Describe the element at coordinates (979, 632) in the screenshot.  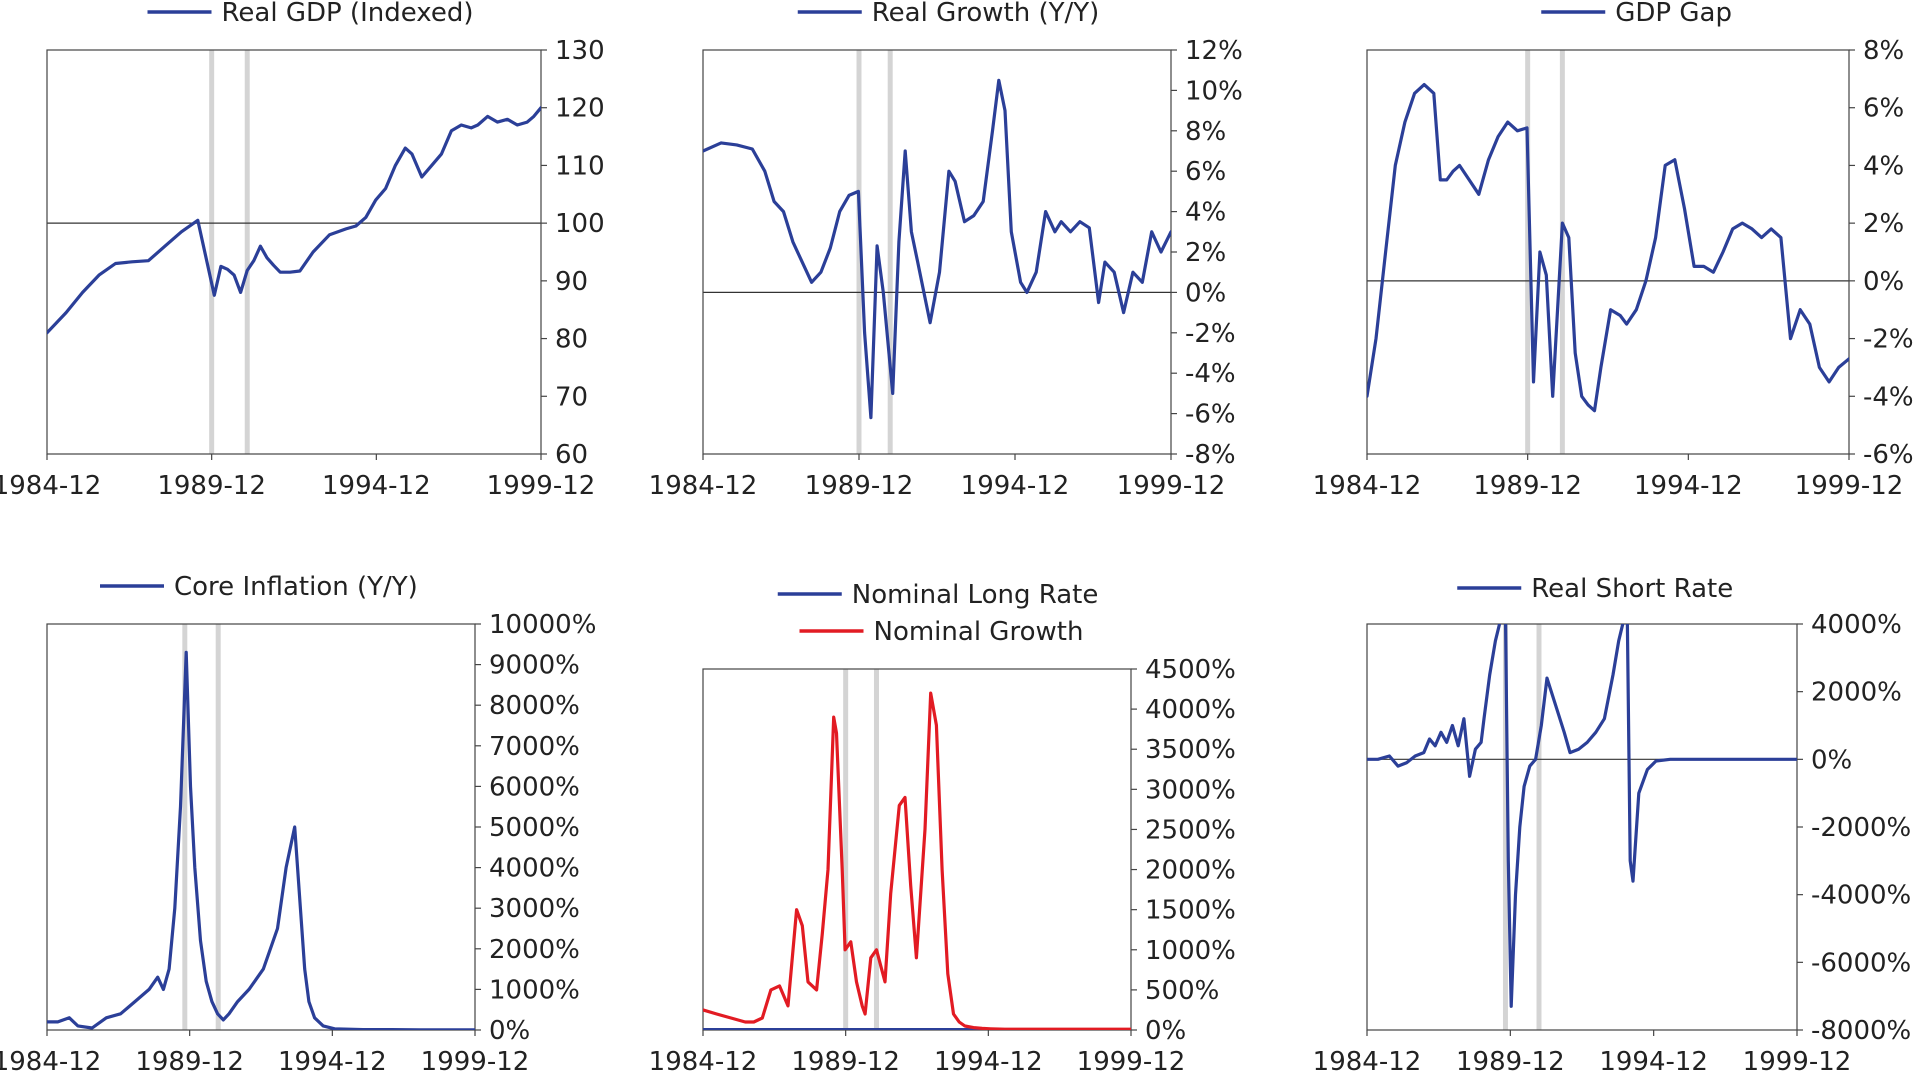
I see `legend-label: Nominal Growth` at that location.